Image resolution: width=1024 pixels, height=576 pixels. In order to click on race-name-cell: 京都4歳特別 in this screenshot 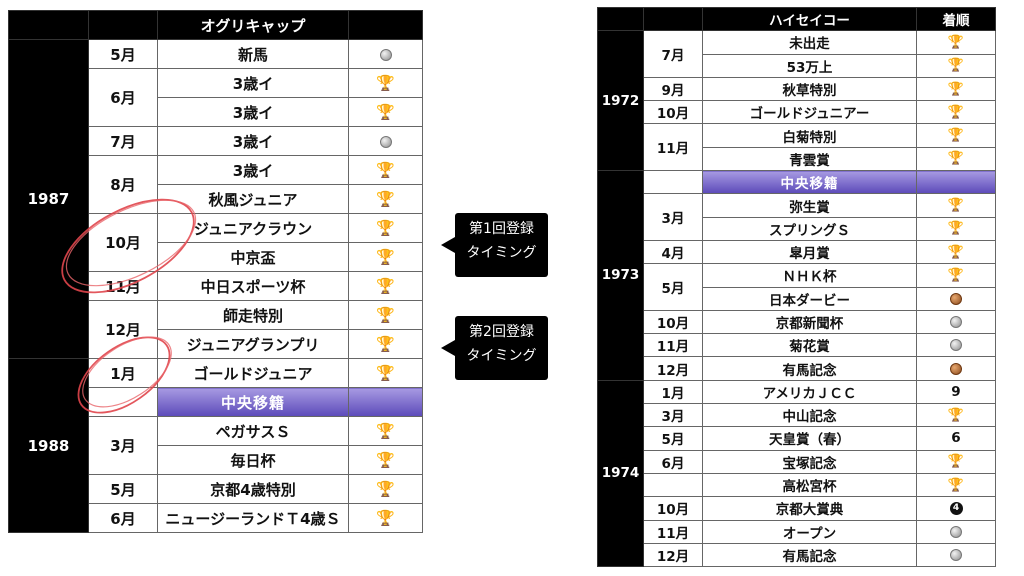, I will do `click(253, 489)`.